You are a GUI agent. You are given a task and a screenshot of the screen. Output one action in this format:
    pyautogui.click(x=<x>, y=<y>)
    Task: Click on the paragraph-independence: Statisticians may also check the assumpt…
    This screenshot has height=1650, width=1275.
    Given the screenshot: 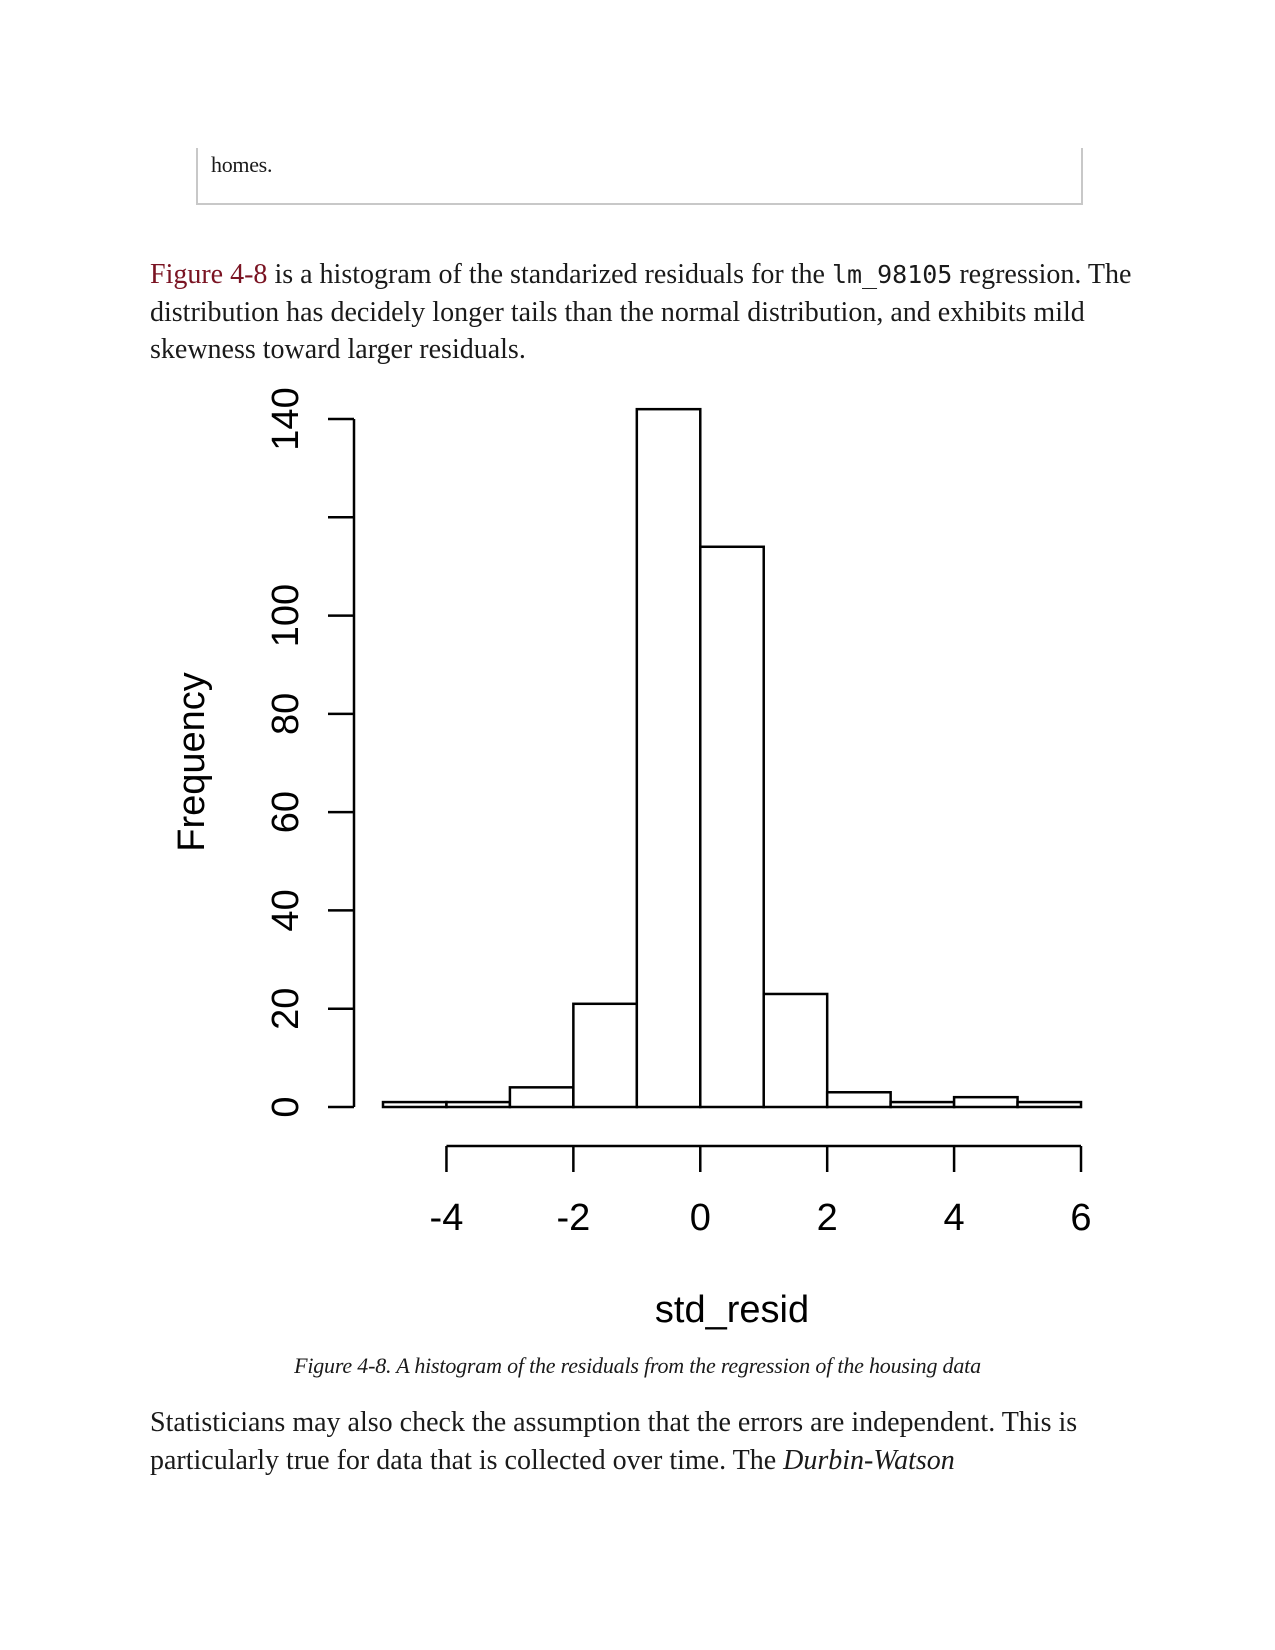 What is the action you would take?
    pyautogui.click(x=645, y=1441)
    